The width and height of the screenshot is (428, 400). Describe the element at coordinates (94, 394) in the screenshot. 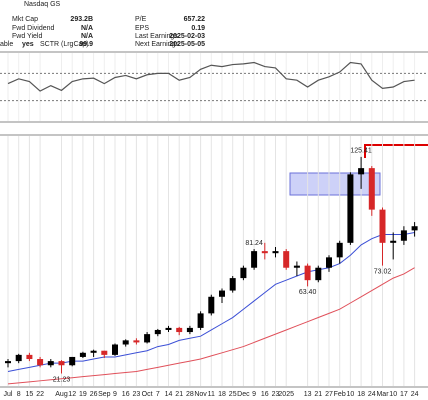

I see `x-tick-label: 26` at that location.